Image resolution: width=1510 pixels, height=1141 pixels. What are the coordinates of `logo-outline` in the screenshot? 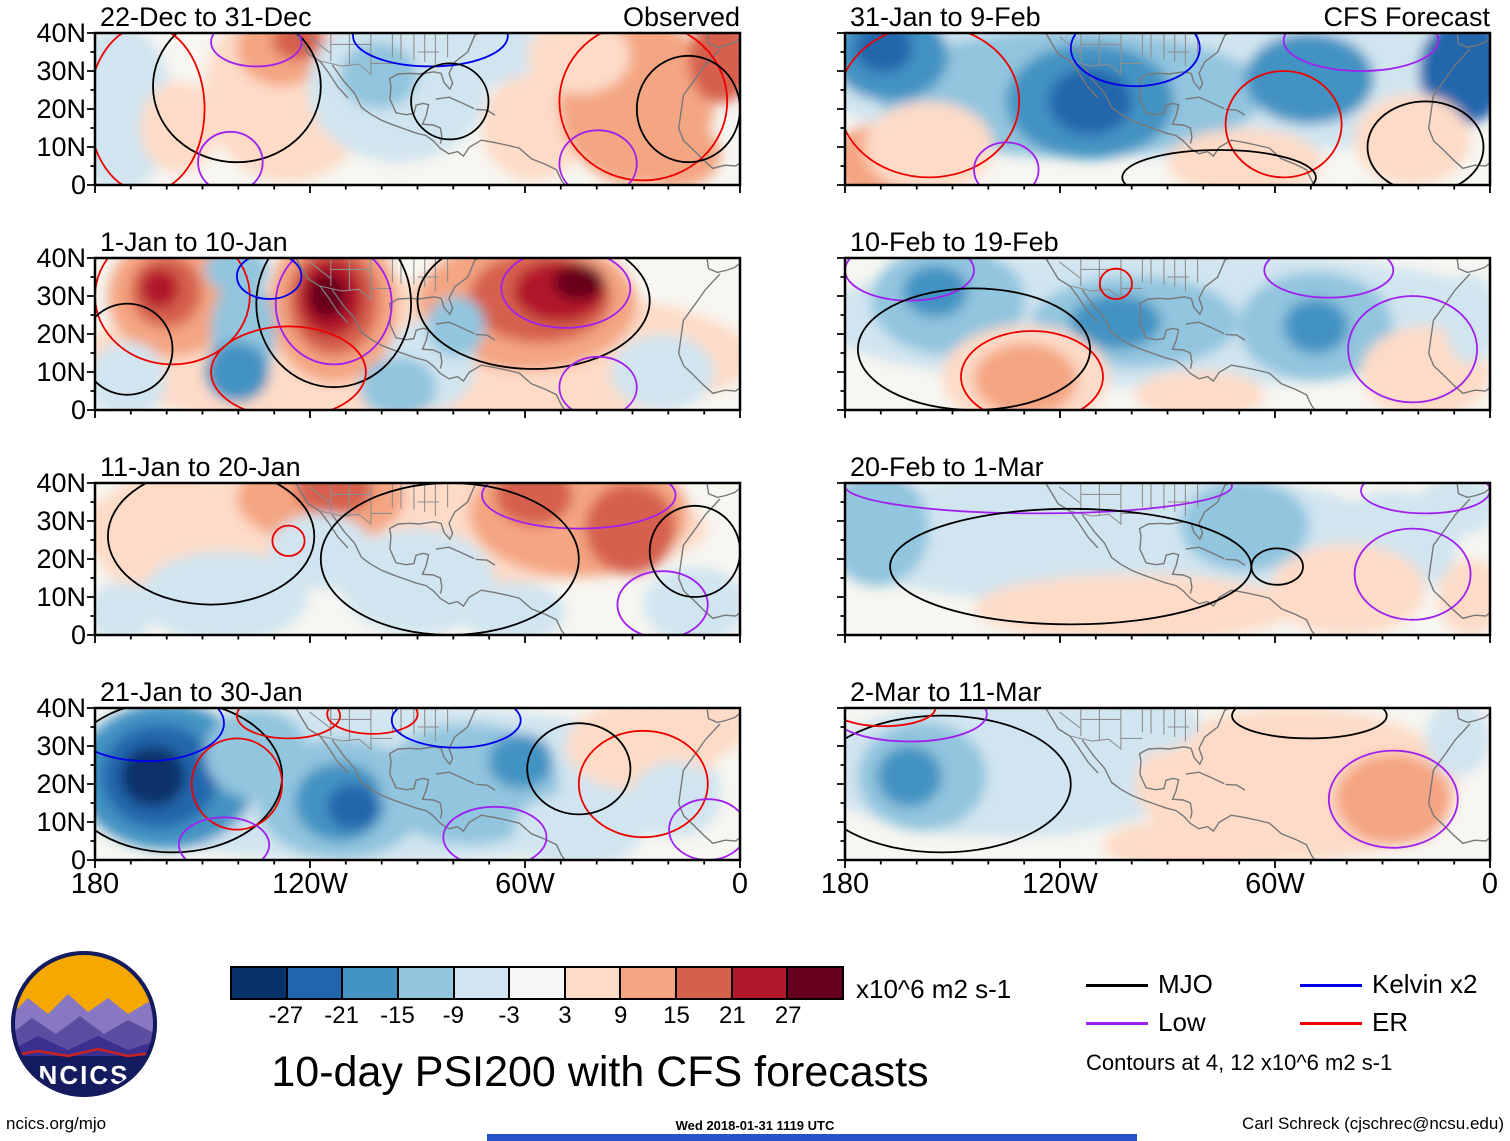 It's located at (84, 1024).